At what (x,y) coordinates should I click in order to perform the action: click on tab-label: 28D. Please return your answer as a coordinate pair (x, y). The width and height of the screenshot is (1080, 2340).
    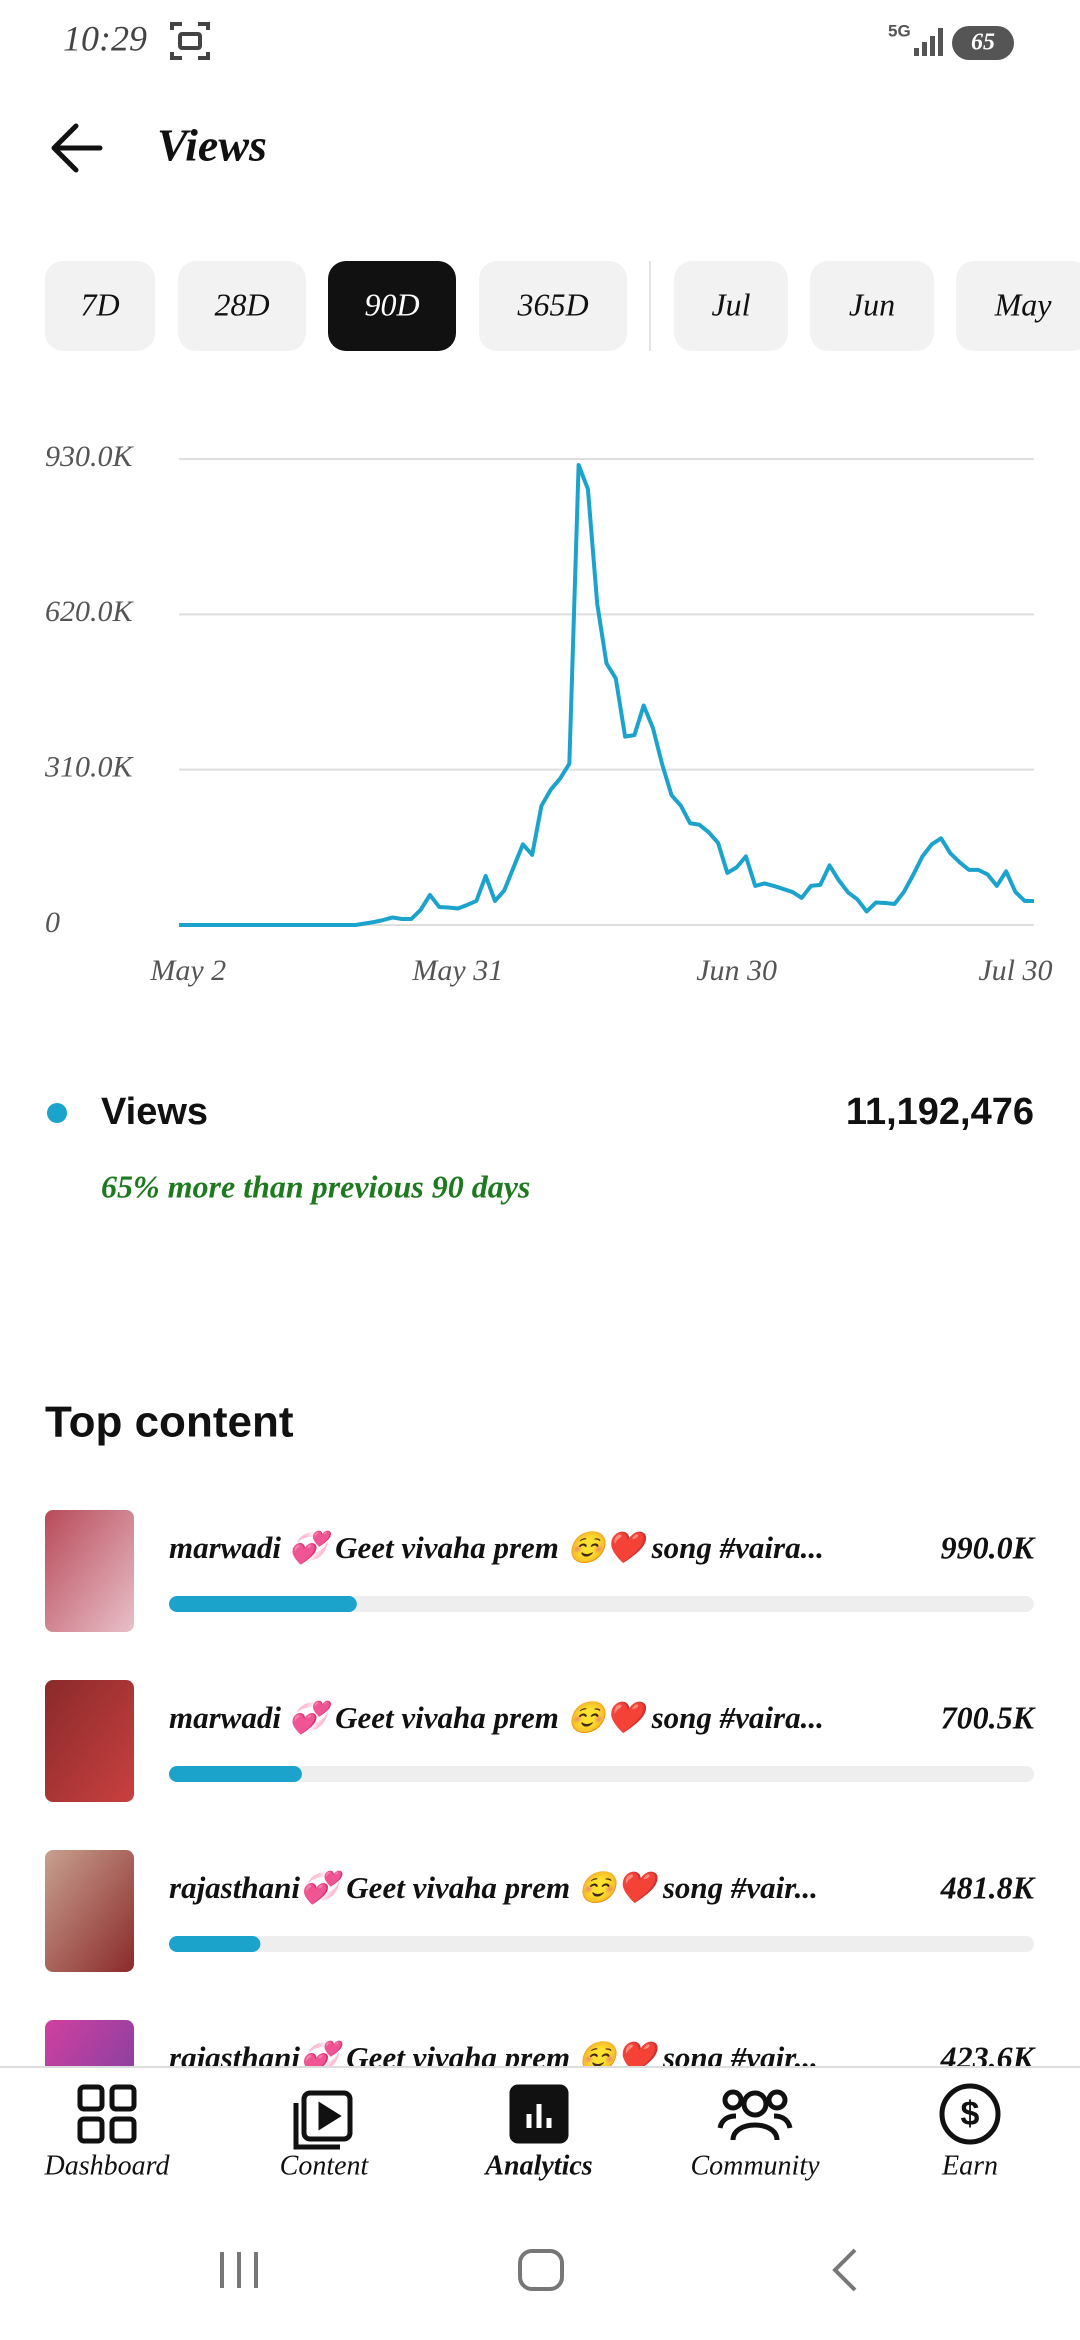
    Looking at the image, I should click on (241, 304).